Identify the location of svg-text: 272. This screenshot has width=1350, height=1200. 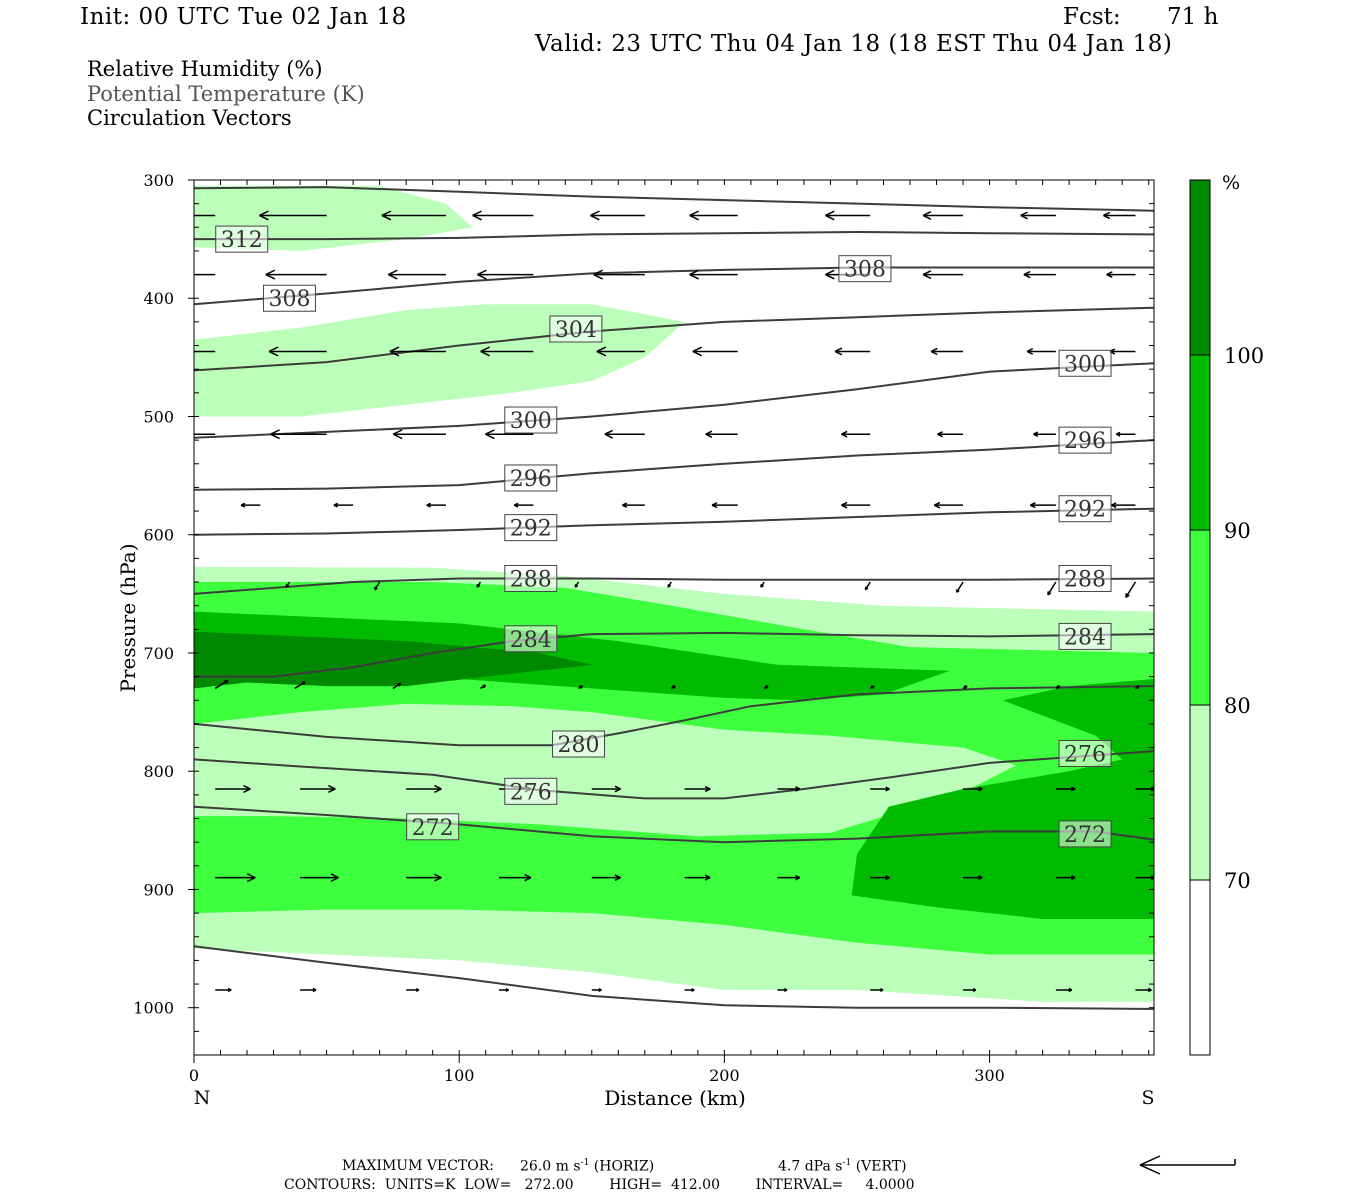
(1085, 835).